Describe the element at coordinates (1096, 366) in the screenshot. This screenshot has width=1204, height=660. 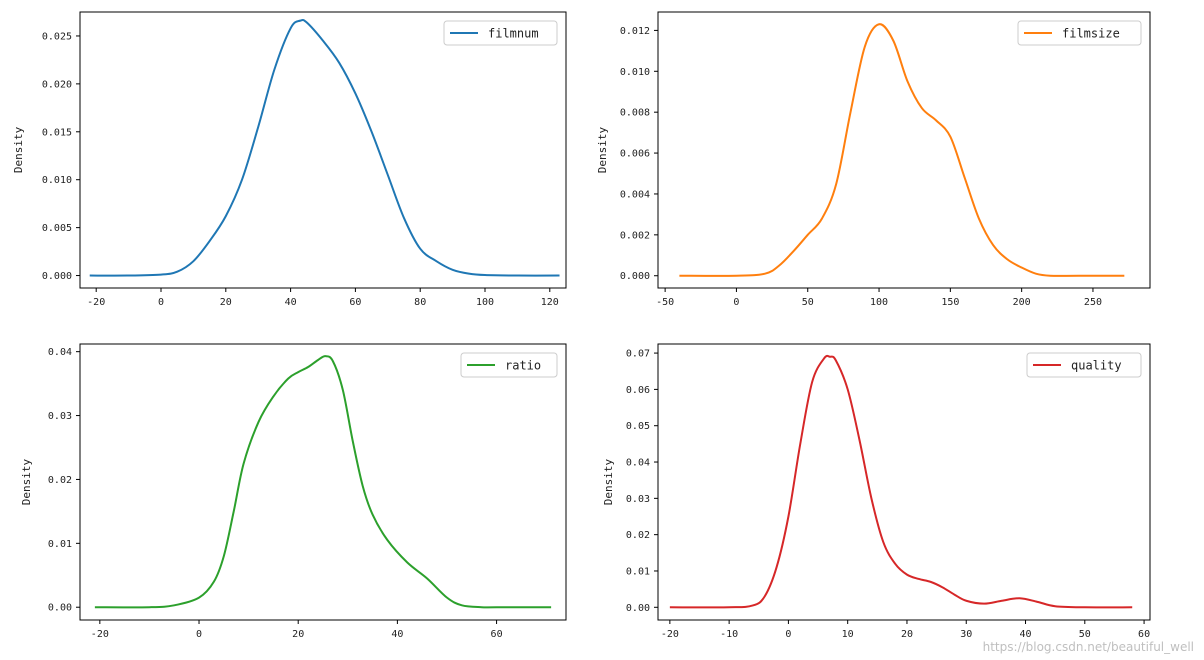
I see `legend-label: quality` at that location.